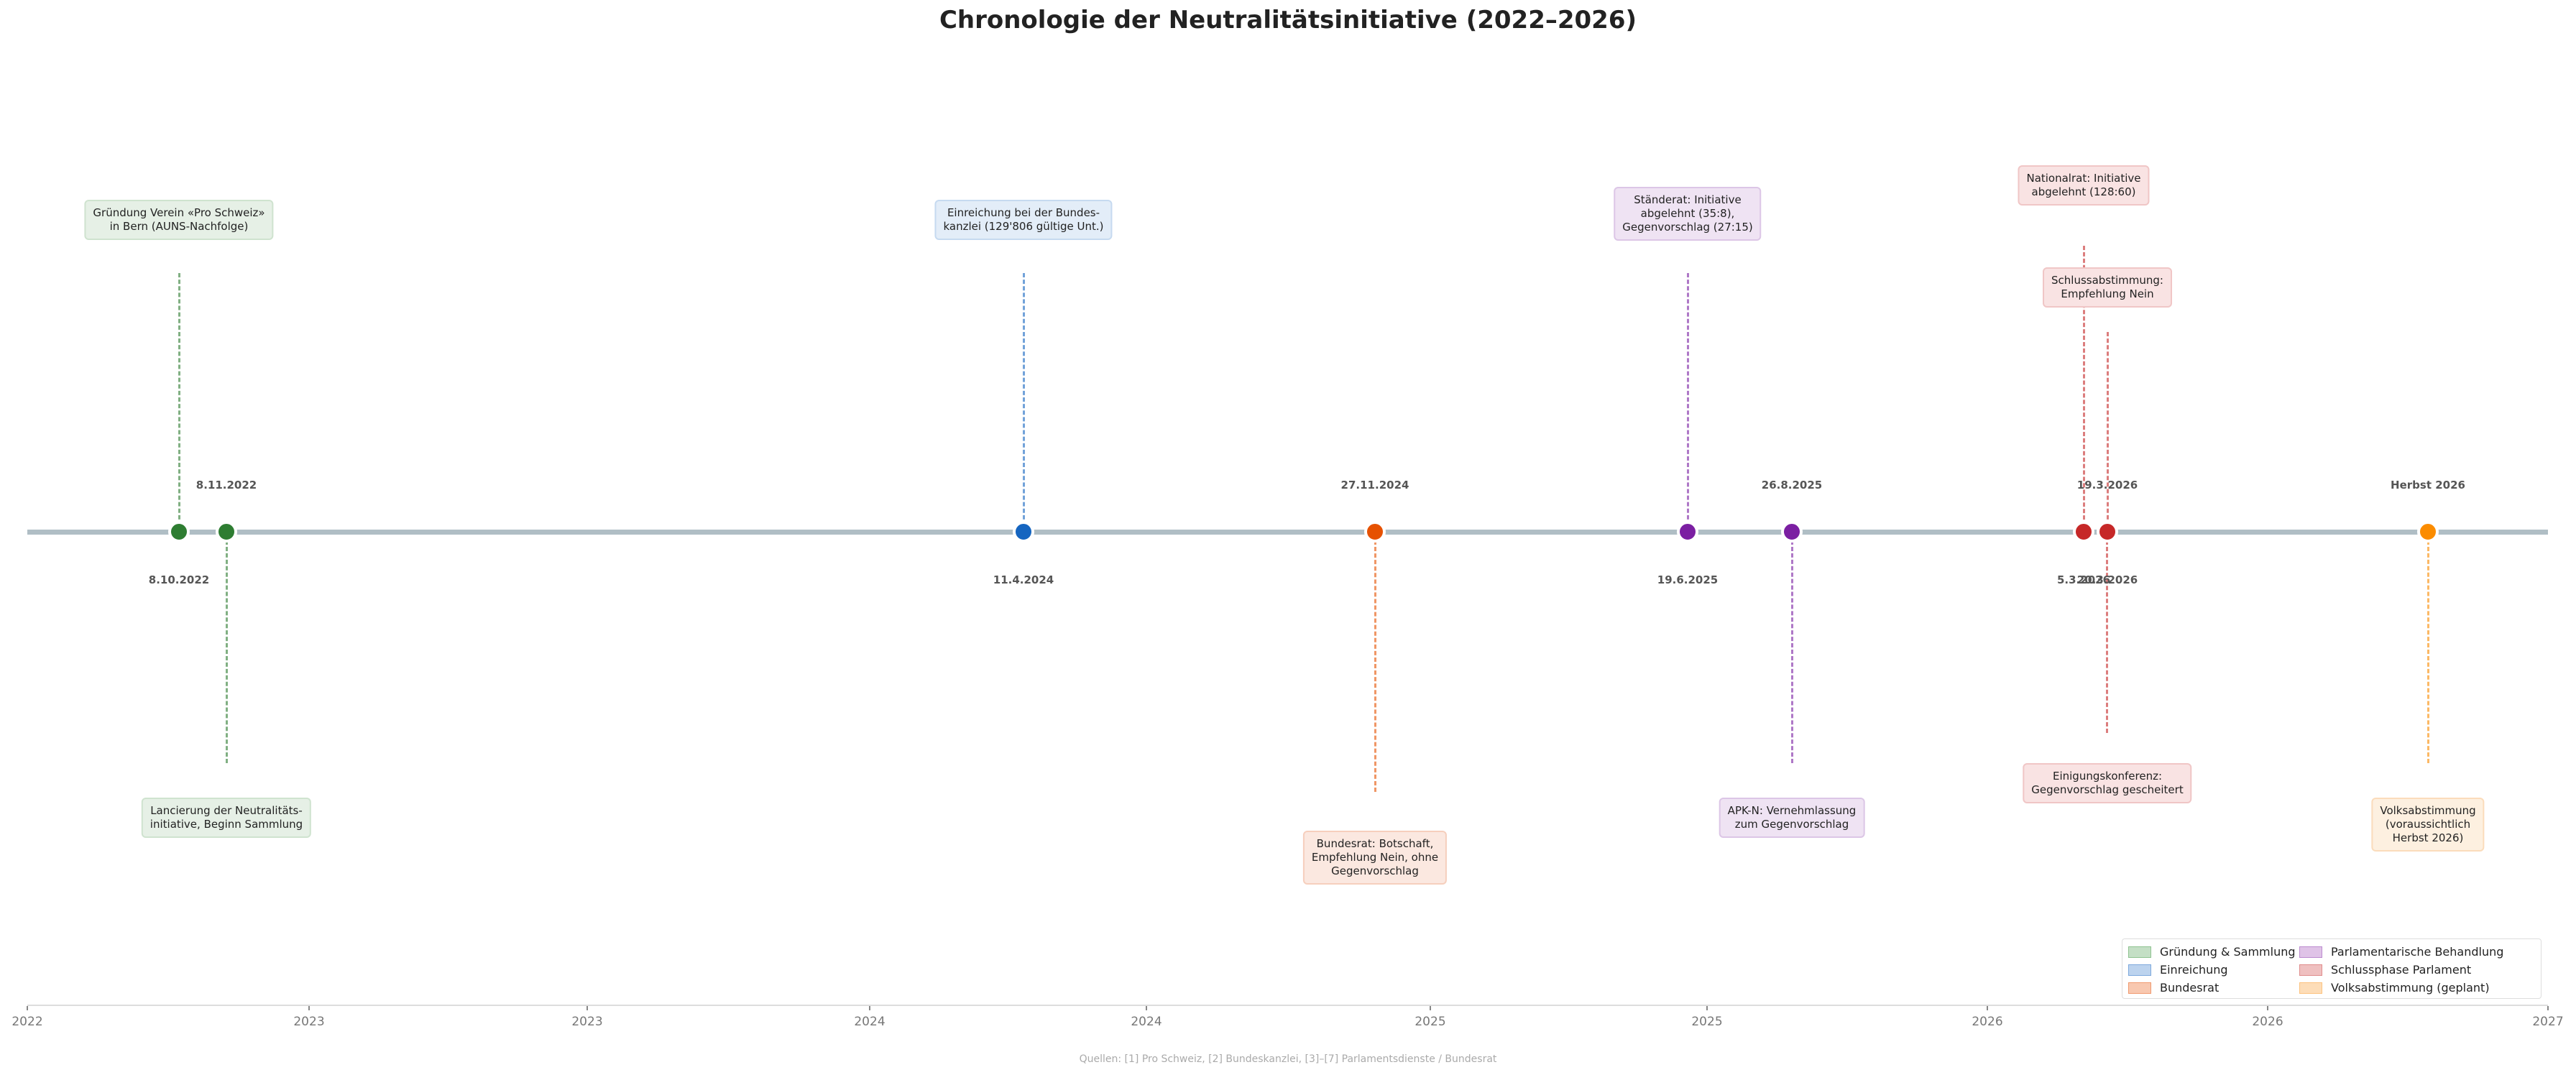 The width and height of the screenshot is (2576, 1075). What do you see at coordinates (226, 810) in the screenshot?
I see `event-text-line: Lancierung der Neutralitäts-` at bounding box center [226, 810].